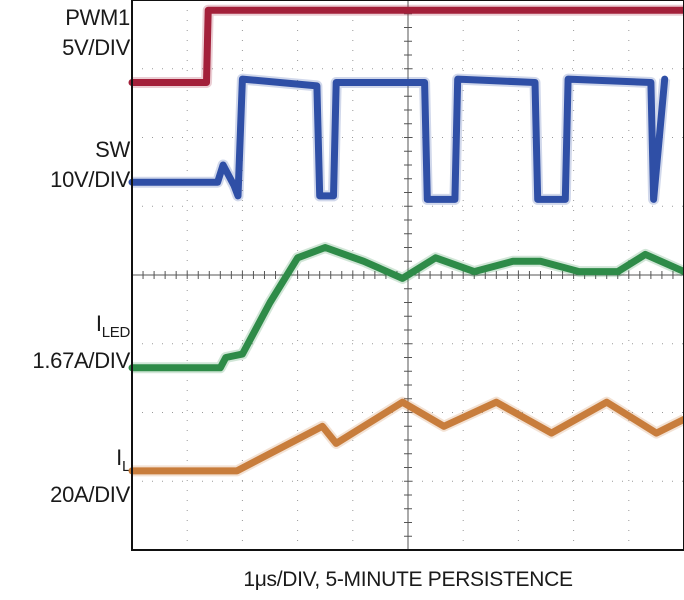 The width and height of the screenshot is (684, 600). What do you see at coordinates (81, 360) in the screenshot?
I see `iled-scale: 1.67A/DIV` at bounding box center [81, 360].